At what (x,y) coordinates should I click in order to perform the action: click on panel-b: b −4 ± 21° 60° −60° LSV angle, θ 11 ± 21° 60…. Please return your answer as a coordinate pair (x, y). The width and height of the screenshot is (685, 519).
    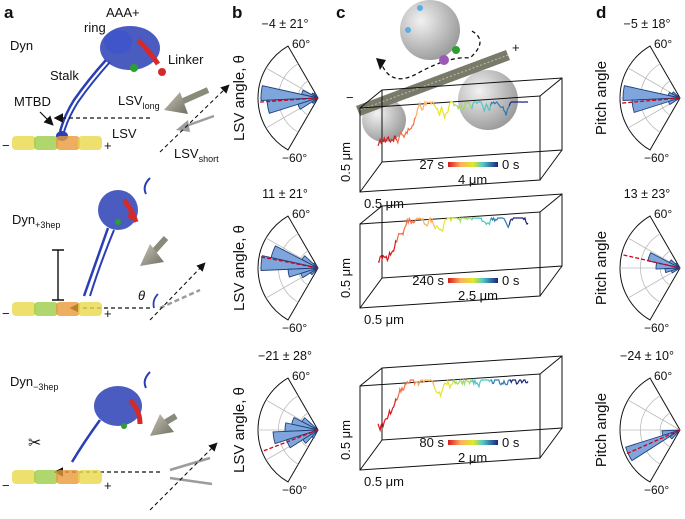
    Looking at the image, I should click on (275, 250).